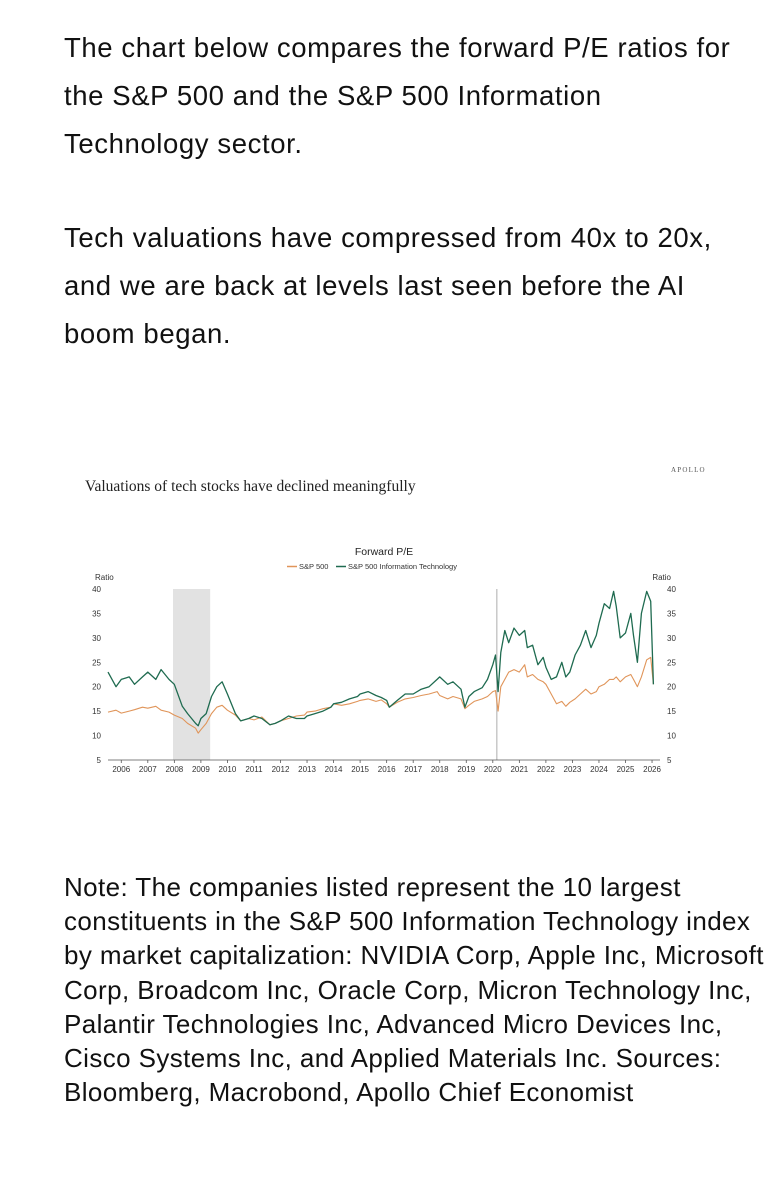 This screenshot has height=1200, width=784. Describe the element at coordinates (96, 736) in the screenshot. I see `y-tick-left-10: 10` at that location.